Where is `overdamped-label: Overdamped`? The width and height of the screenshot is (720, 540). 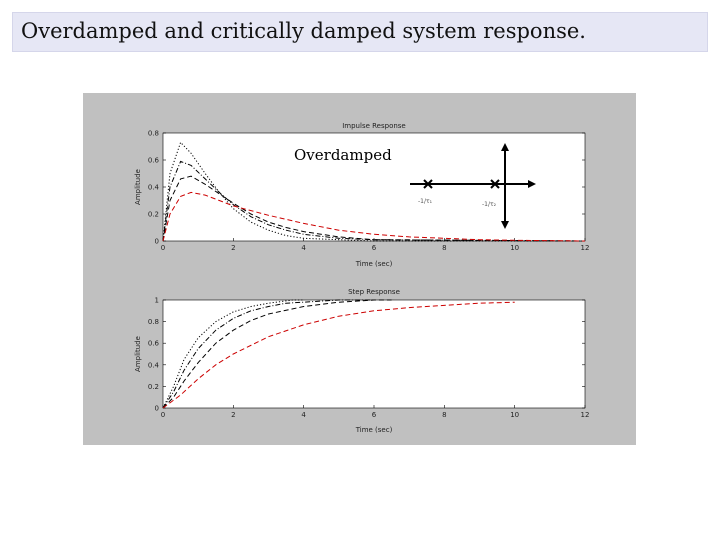
overdamped-label: Overdamped is located at coordinates (343, 155).